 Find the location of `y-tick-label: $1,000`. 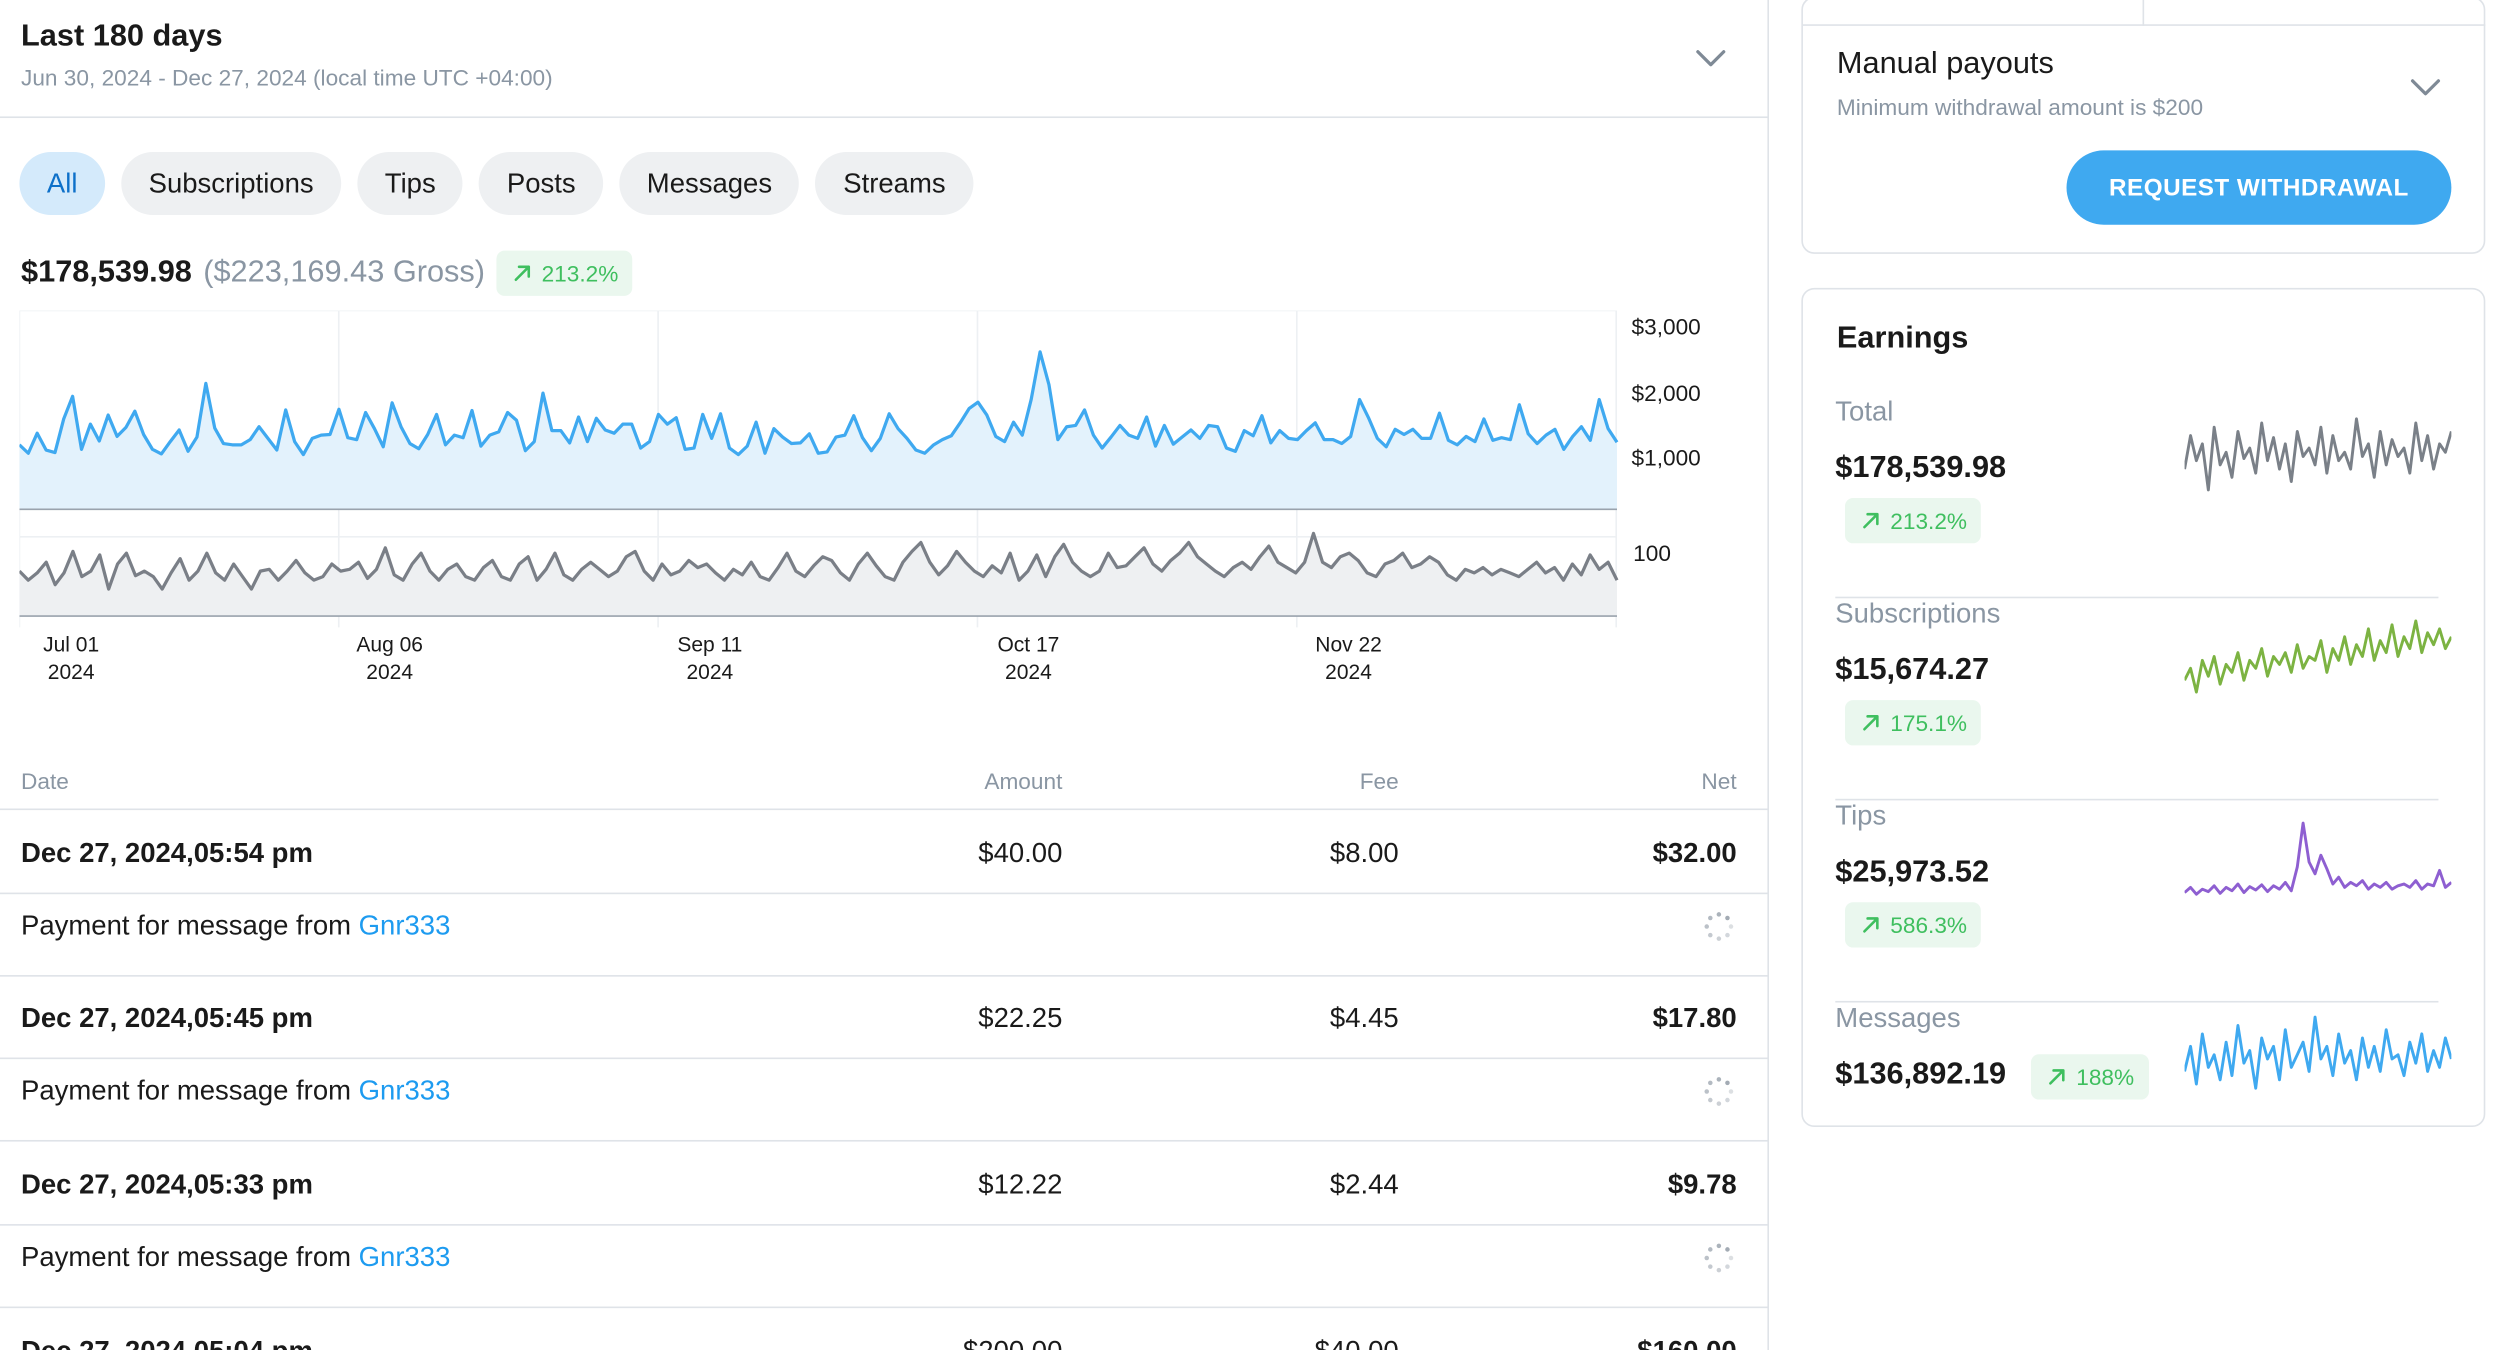

y-tick-label: $1,000 is located at coordinates (1666, 458).